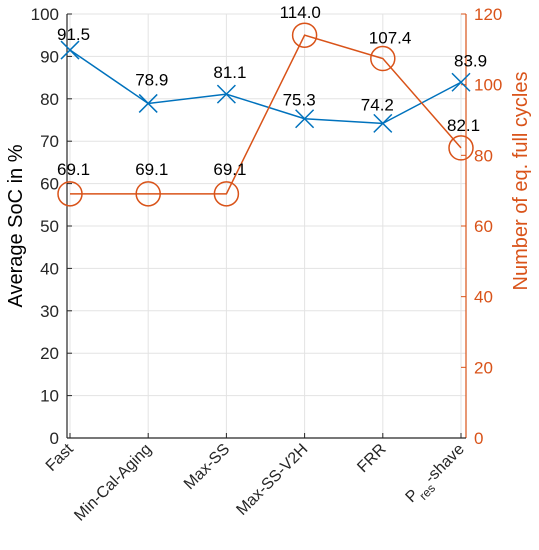  I want to click on y-tick-label-right: 120, so click(488, 14).